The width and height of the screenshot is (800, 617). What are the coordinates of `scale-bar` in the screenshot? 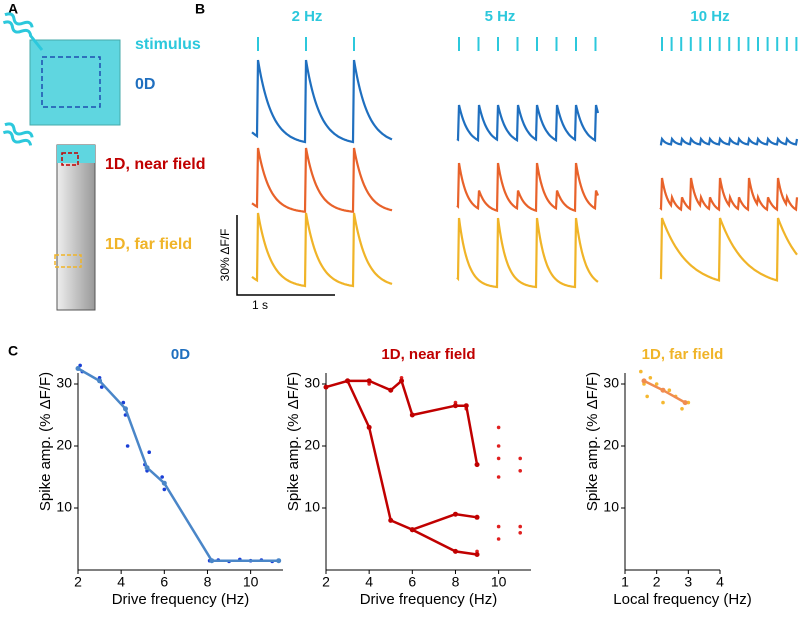 It's located at (285, 255).